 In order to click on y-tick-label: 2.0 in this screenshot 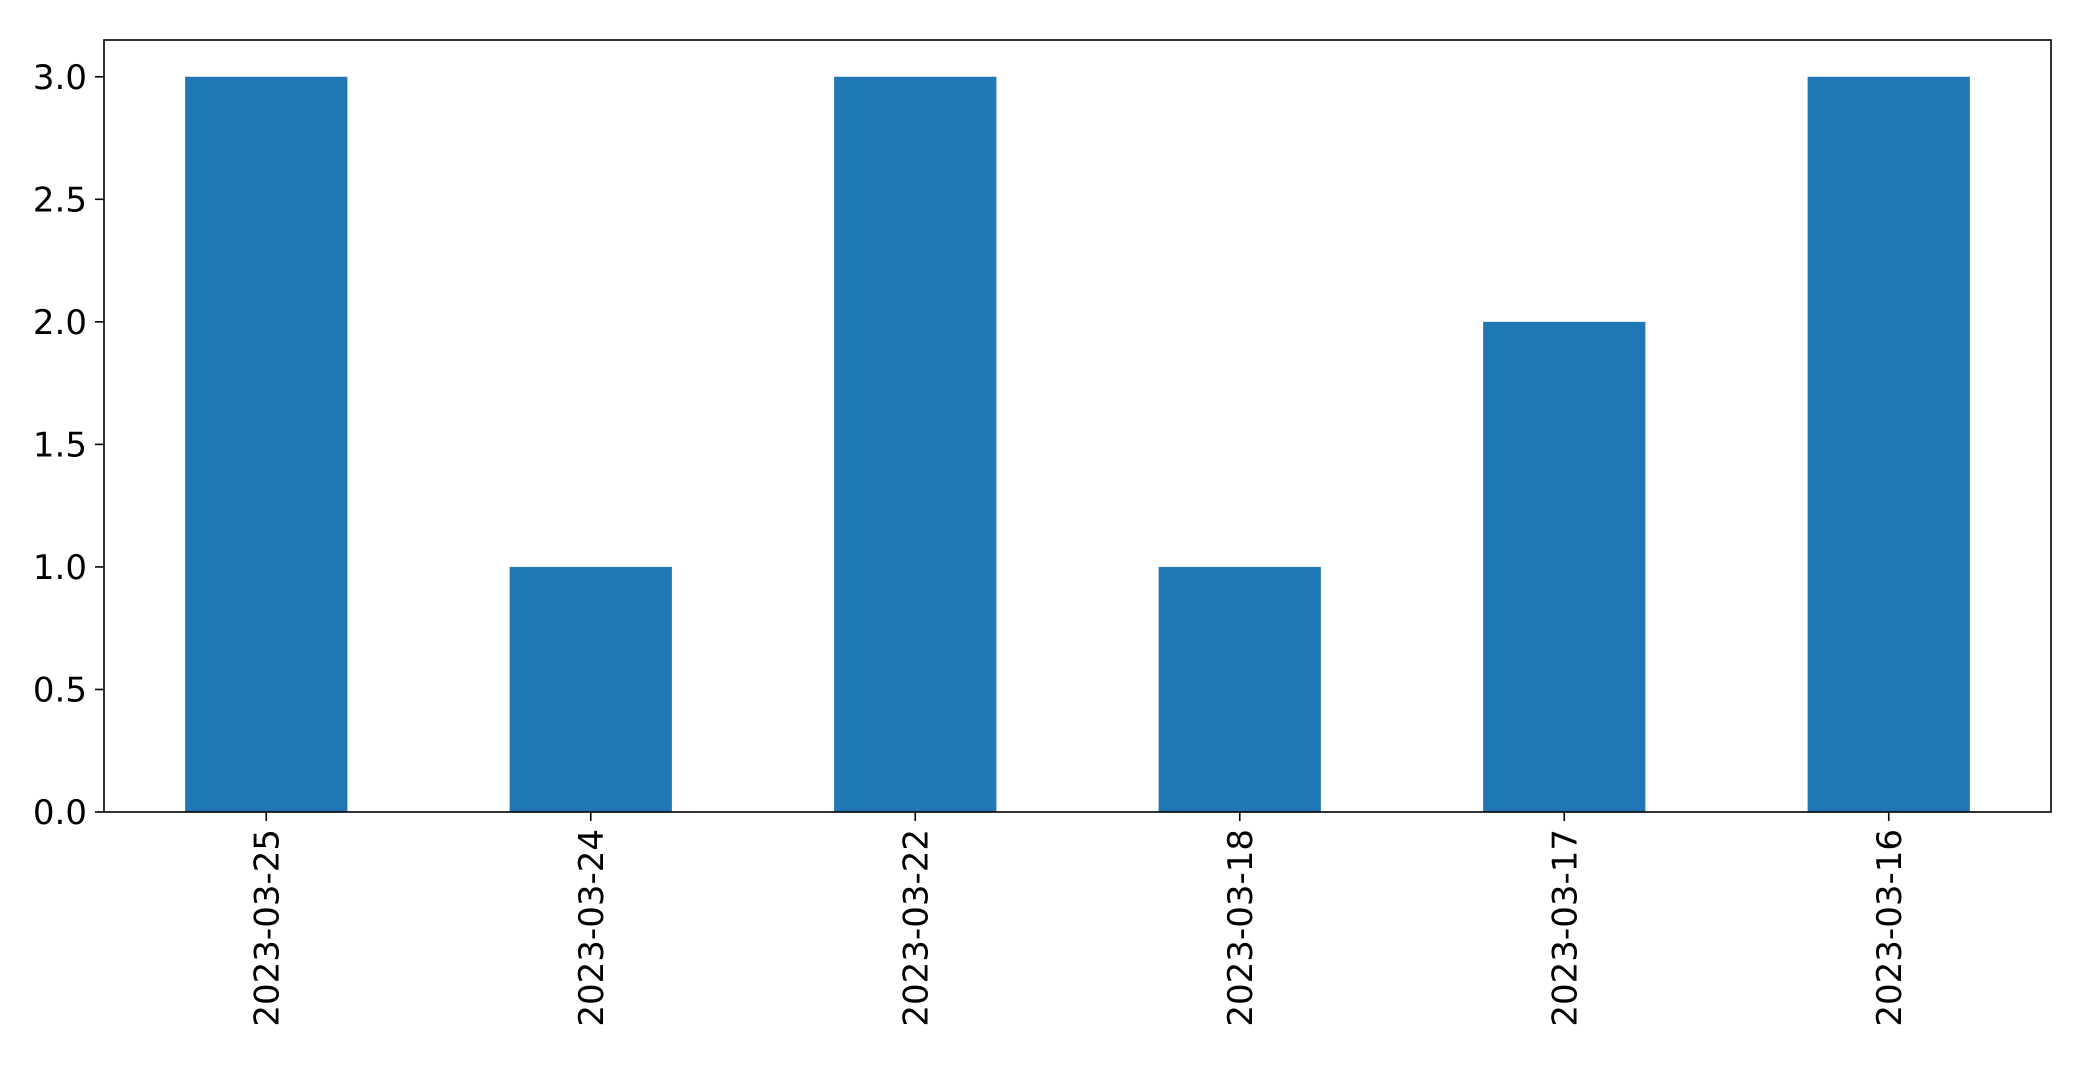, I will do `click(60, 323)`.